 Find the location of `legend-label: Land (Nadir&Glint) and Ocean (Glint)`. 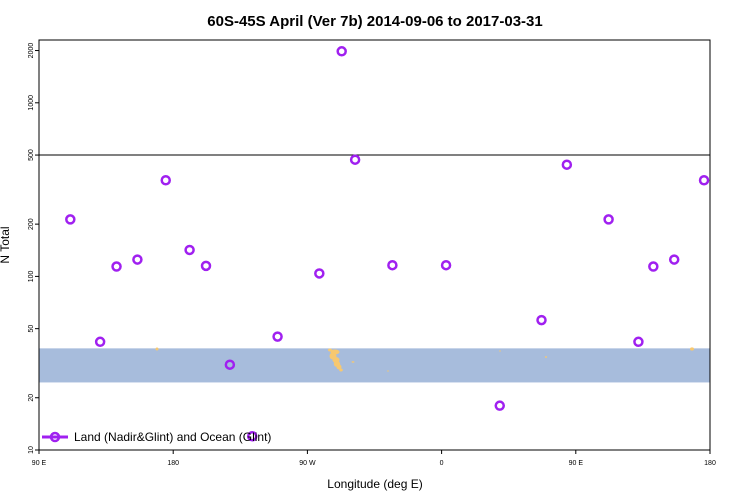

legend-label: Land (Nadir&Glint) and Ocean (Glint) is located at coordinates (172, 437).